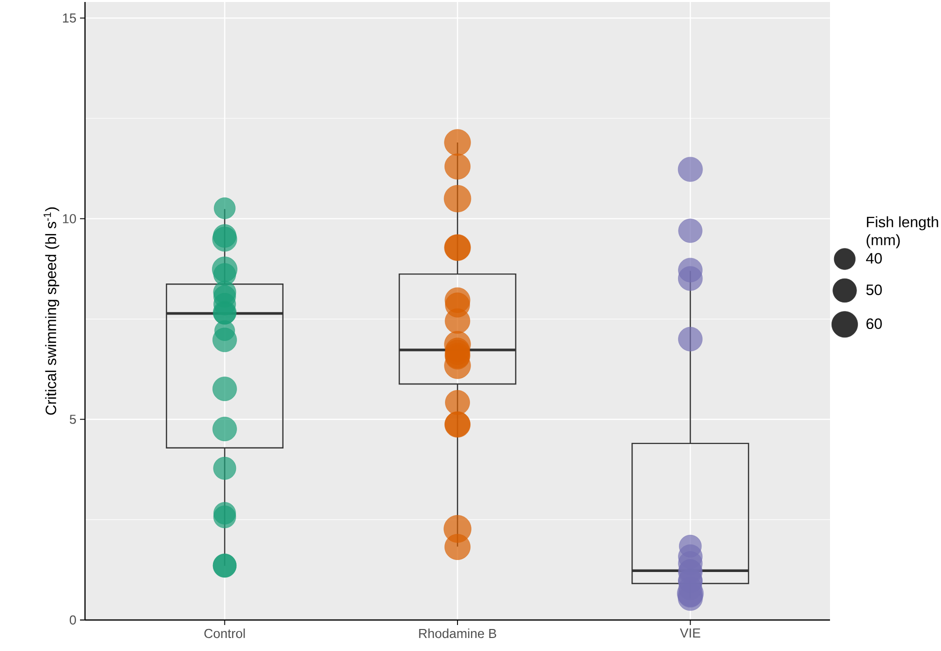 The height and width of the screenshot is (651, 941). I want to click on legend-label: 40, so click(874, 258).